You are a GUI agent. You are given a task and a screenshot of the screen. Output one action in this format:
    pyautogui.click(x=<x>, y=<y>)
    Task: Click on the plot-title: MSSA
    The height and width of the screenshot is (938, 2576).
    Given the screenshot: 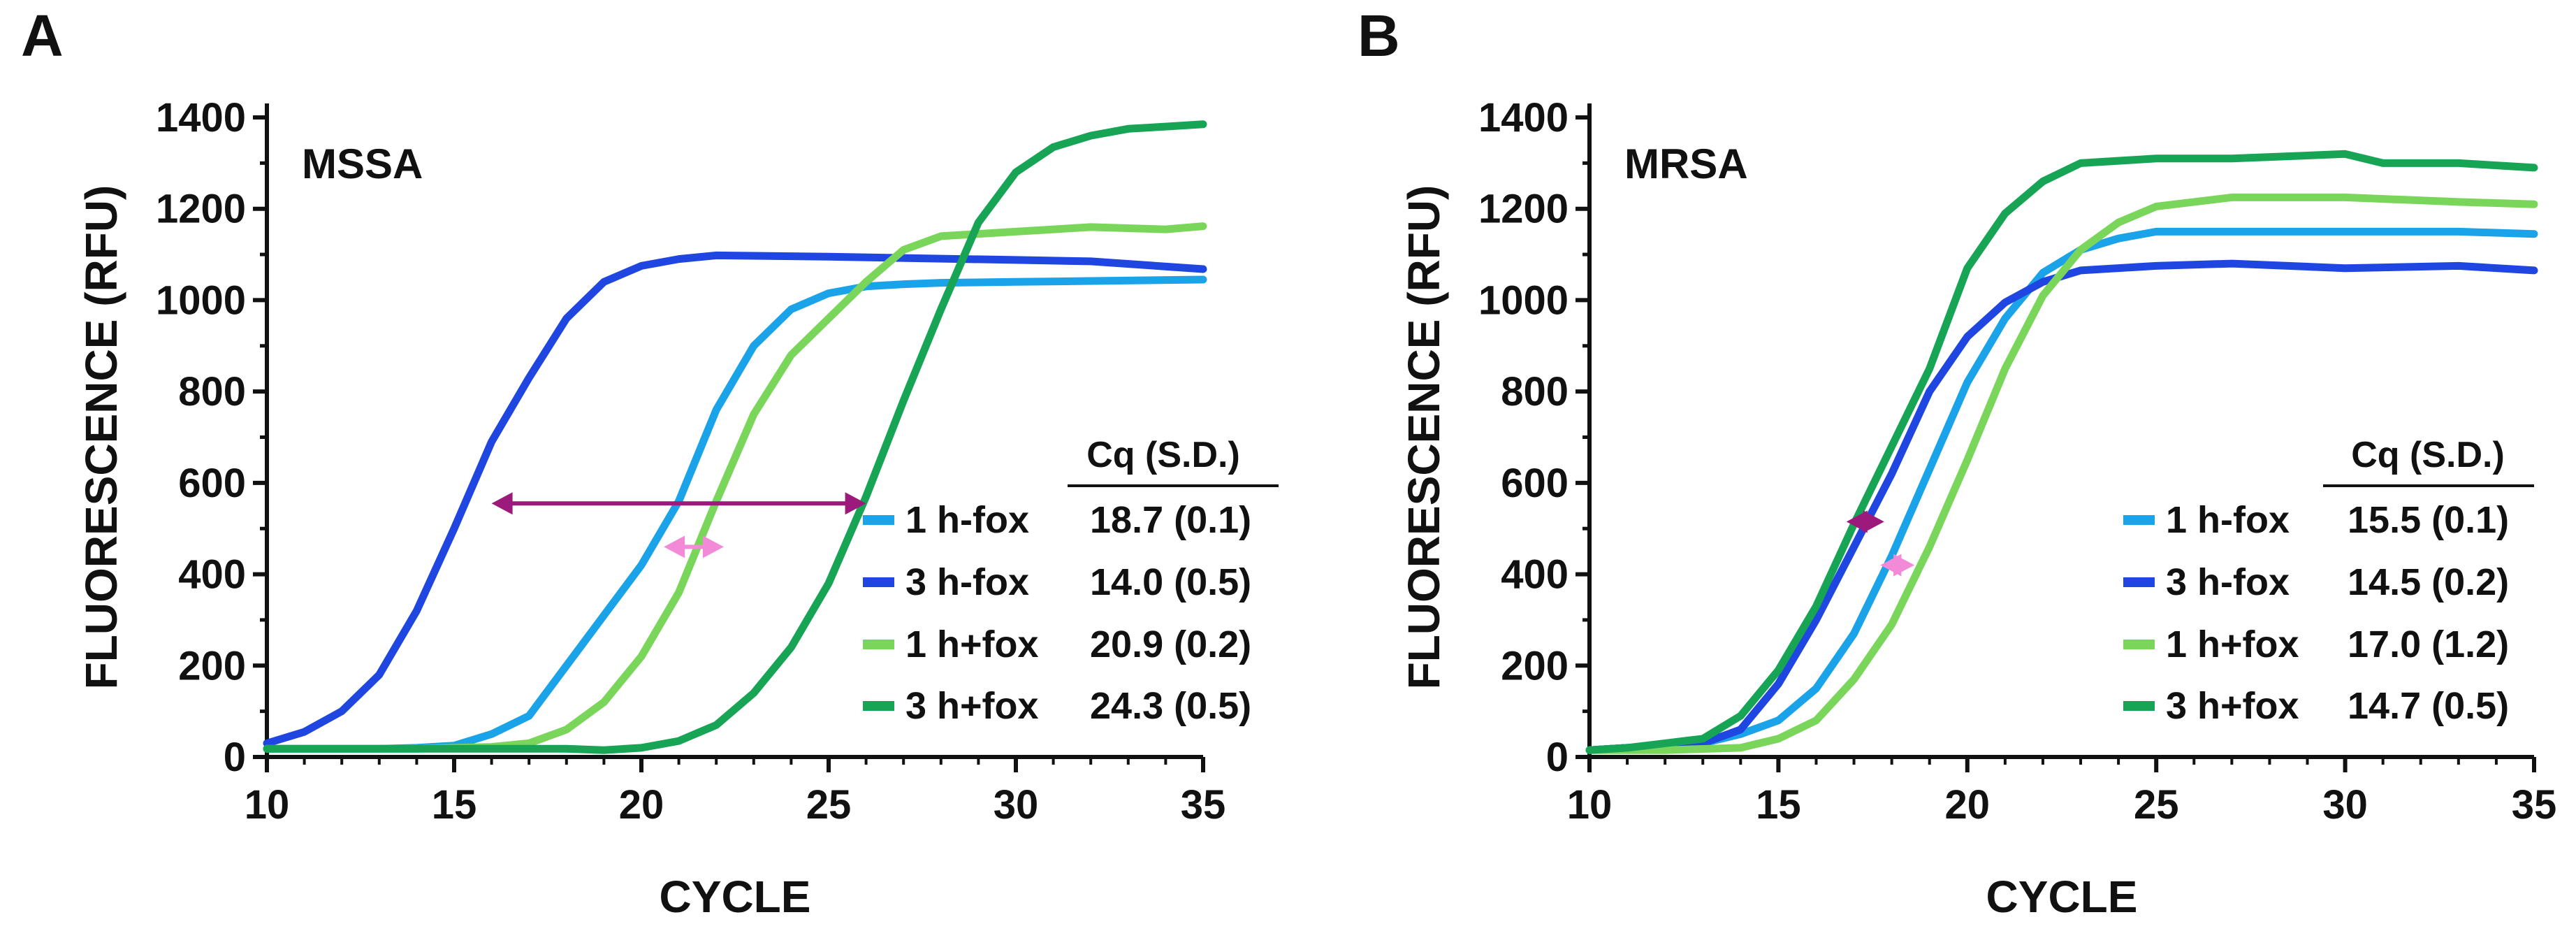 What is the action you would take?
    pyautogui.click(x=362, y=163)
    